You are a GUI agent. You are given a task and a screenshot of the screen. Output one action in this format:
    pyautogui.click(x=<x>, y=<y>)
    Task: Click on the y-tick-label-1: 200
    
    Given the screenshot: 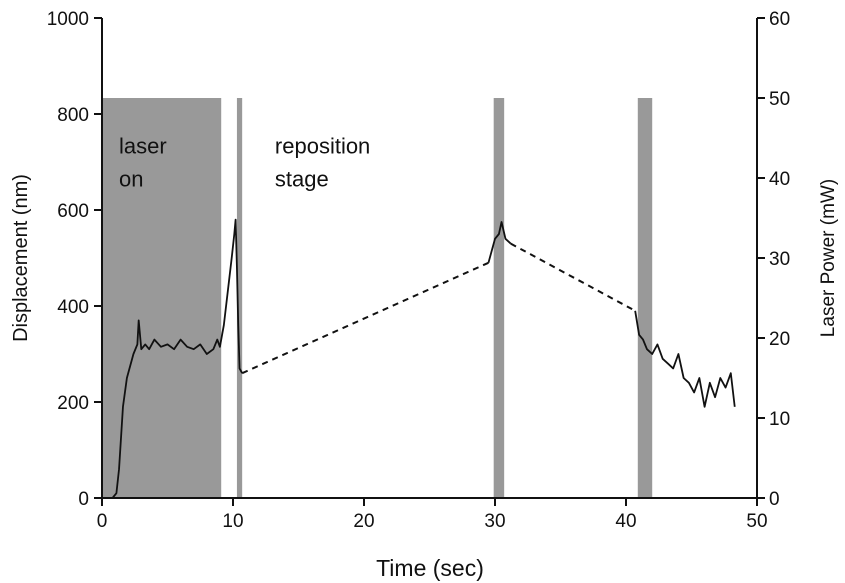 What is the action you would take?
    pyautogui.click(x=73, y=403)
    